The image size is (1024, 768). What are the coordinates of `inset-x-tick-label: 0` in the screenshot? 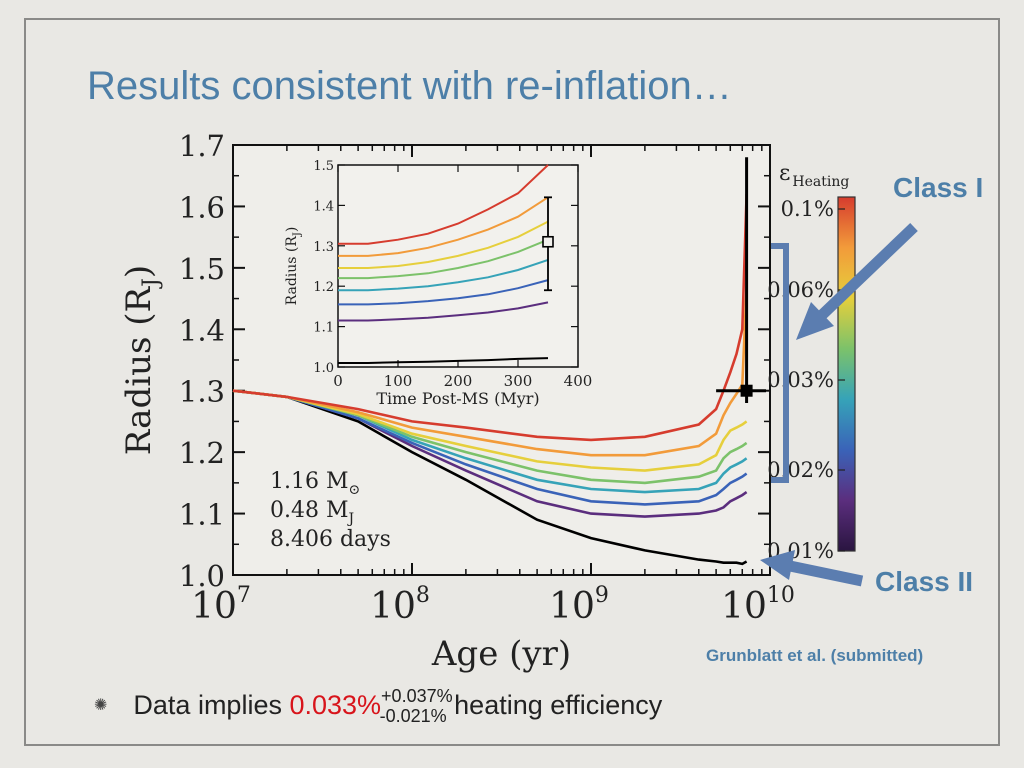 It's located at (338, 381).